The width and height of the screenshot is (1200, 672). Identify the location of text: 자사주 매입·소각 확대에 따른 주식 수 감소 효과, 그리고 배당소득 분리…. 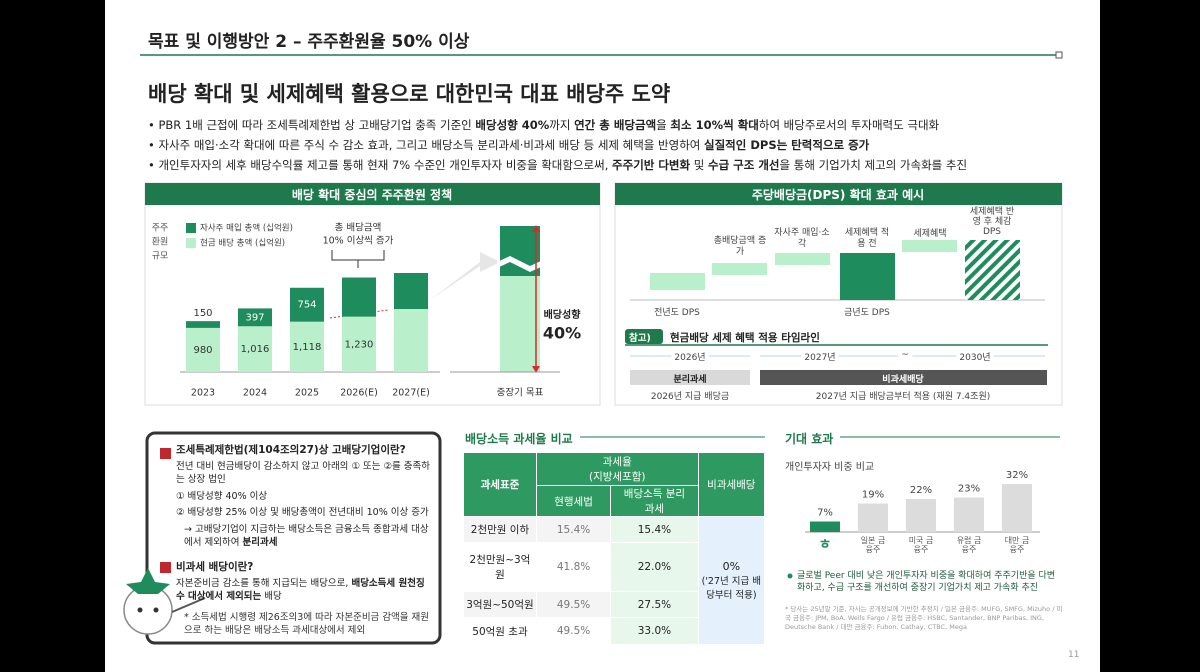
(431, 145).